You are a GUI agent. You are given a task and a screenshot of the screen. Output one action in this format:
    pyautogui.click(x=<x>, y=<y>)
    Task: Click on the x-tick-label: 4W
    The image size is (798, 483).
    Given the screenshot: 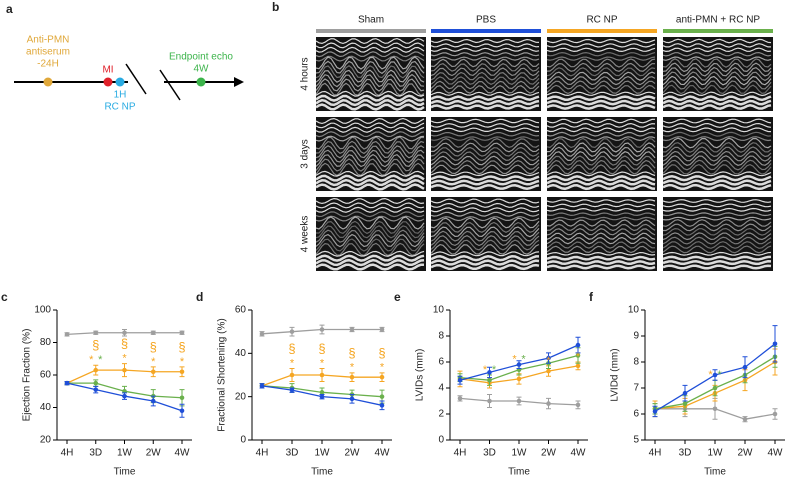 What is the action you would take?
    pyautogui.click(x=776, y=453)
    